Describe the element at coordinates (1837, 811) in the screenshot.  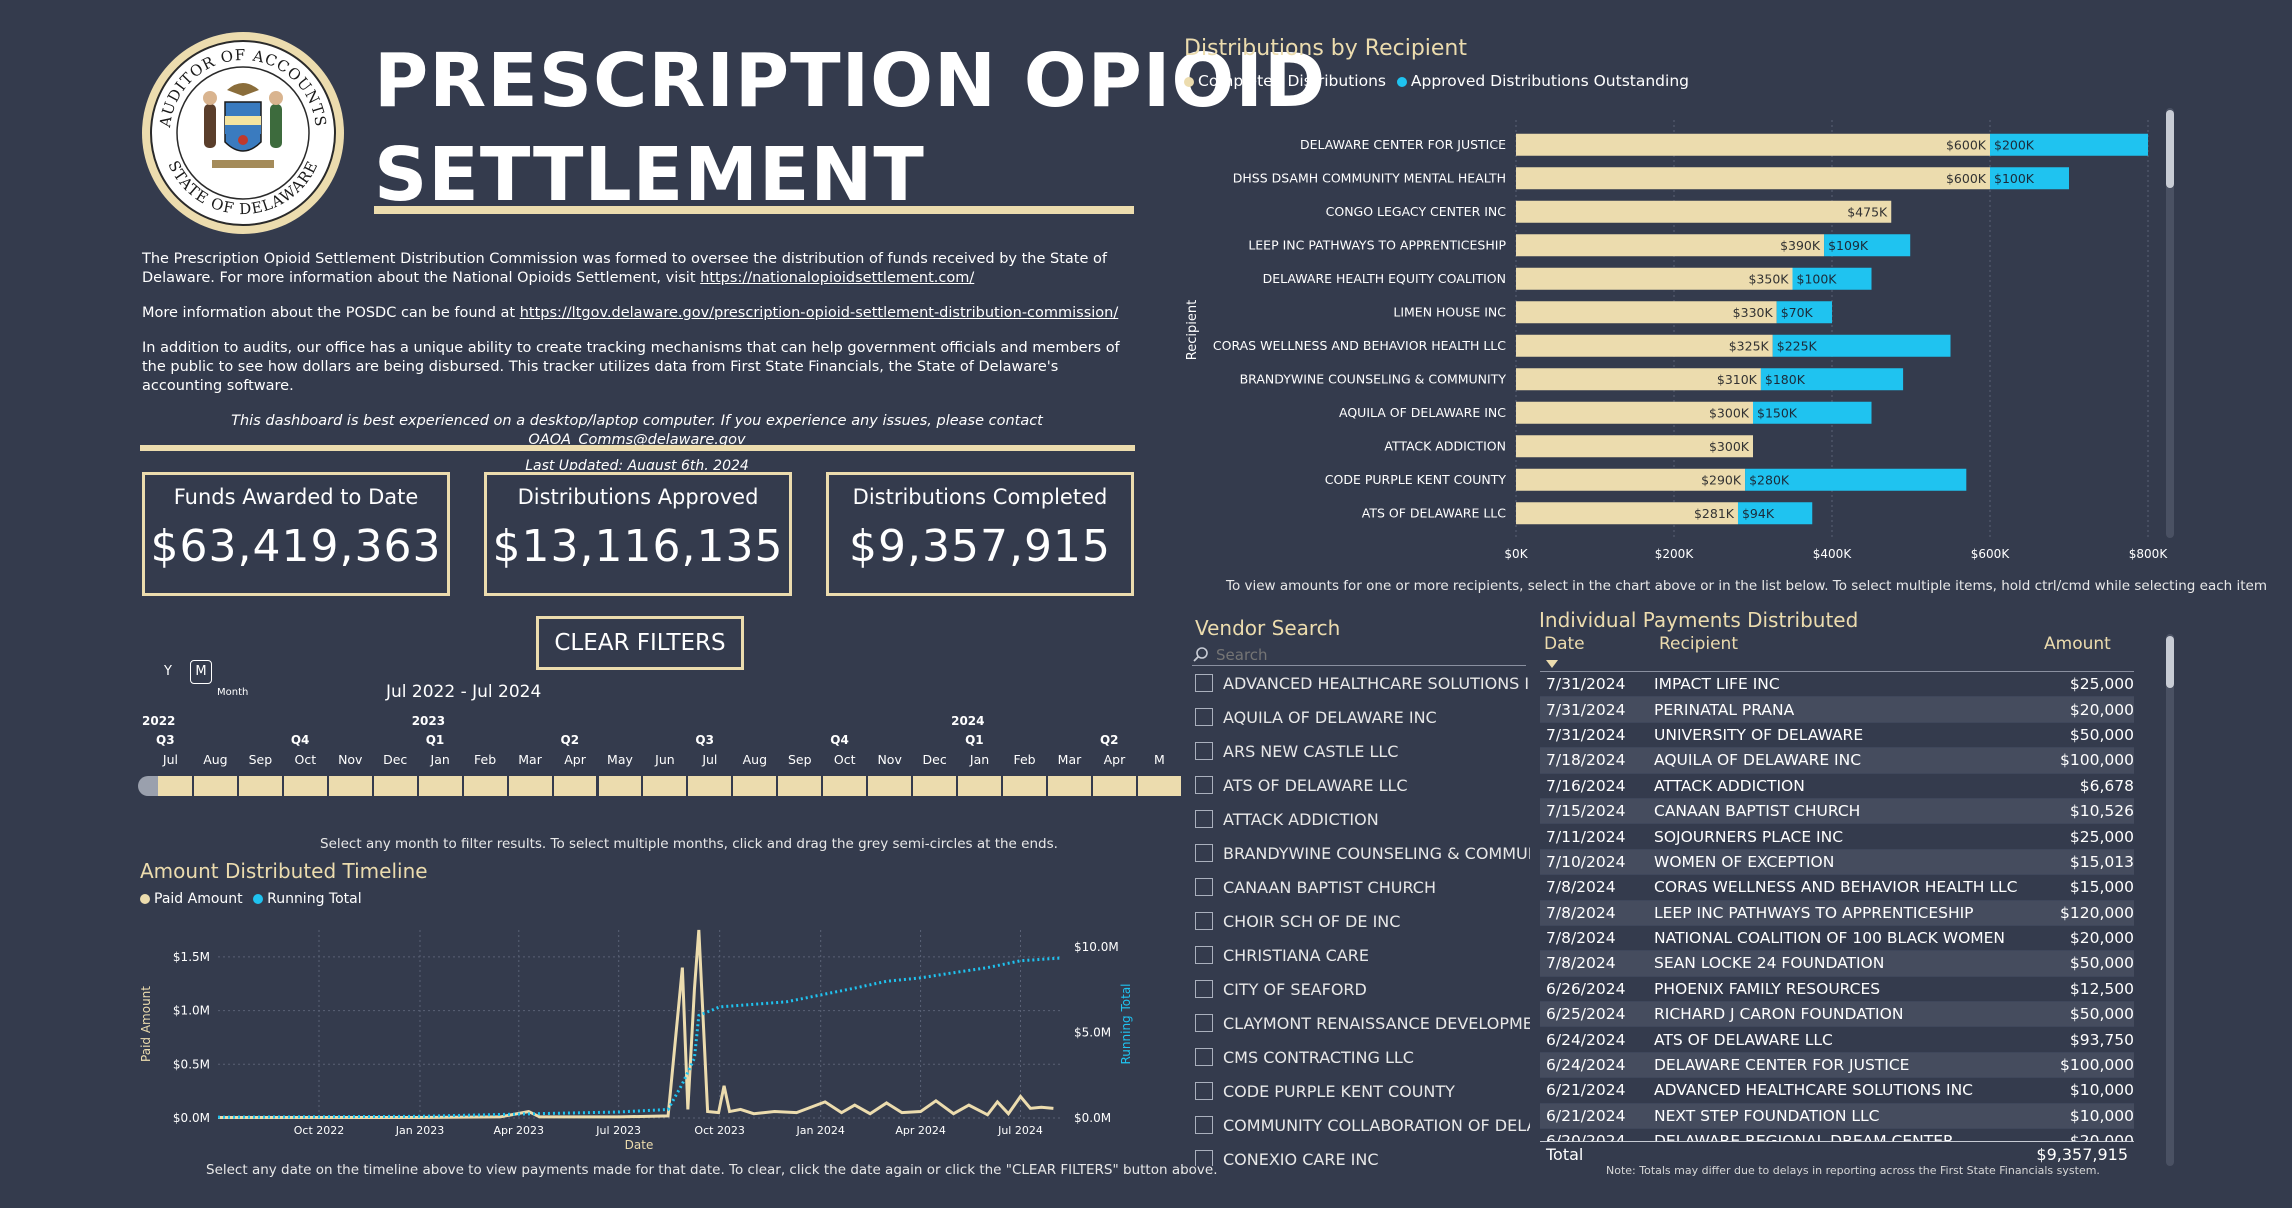
I see `table-row: 7/15/2024 CANAAN BAPTIST CHURCH $10,526` at that location.